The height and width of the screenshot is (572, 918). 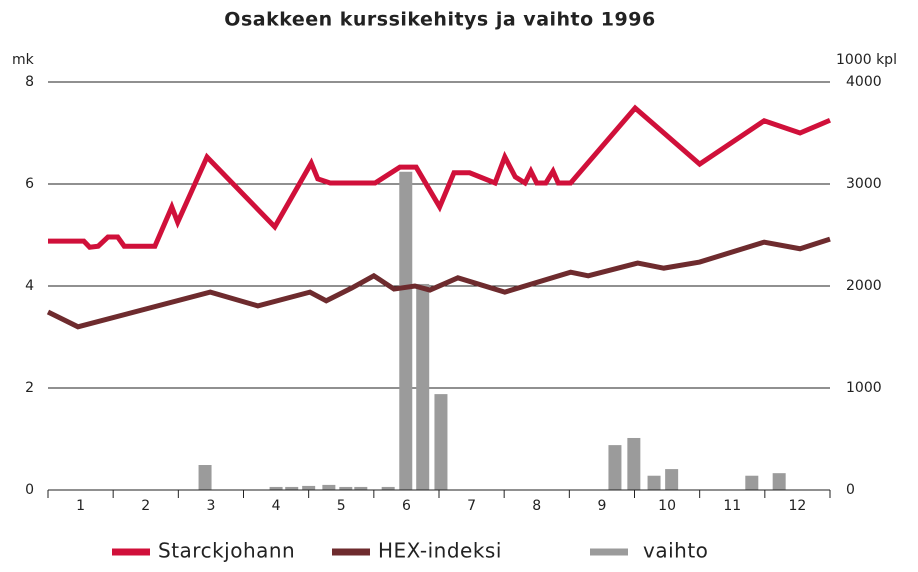 What do you see at coordinates (536, 506) in the screenshot?
I see `x-tick-label: 8` at bounding box center [536, 506].